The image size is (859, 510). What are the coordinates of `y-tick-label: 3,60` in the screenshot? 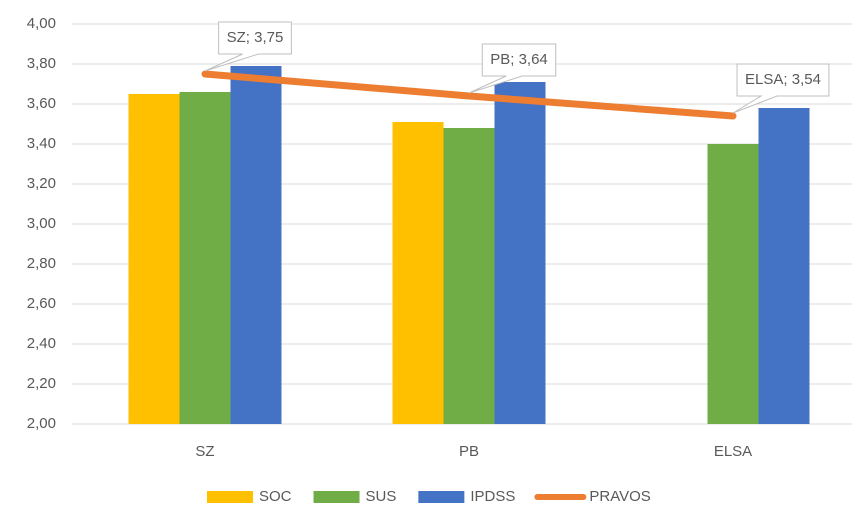 It's located at (41, 103).